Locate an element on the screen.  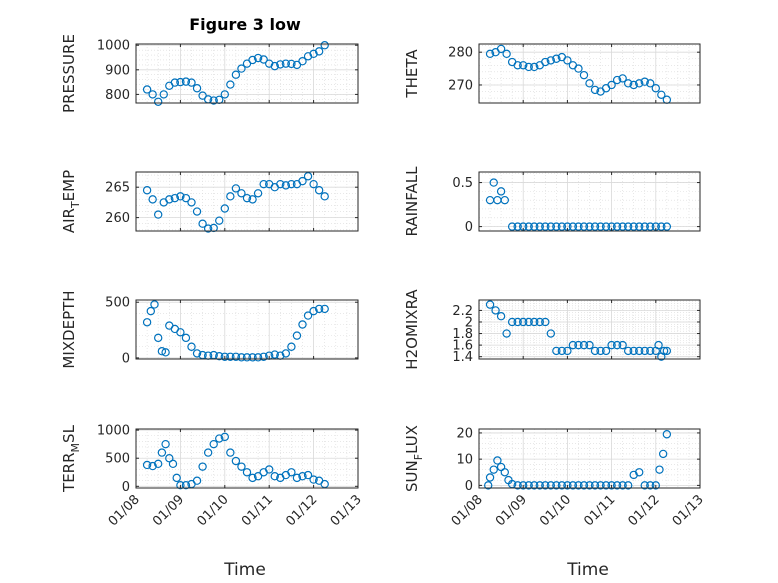
x-tick-label: 01/09 is located at coordinates (168, 510).